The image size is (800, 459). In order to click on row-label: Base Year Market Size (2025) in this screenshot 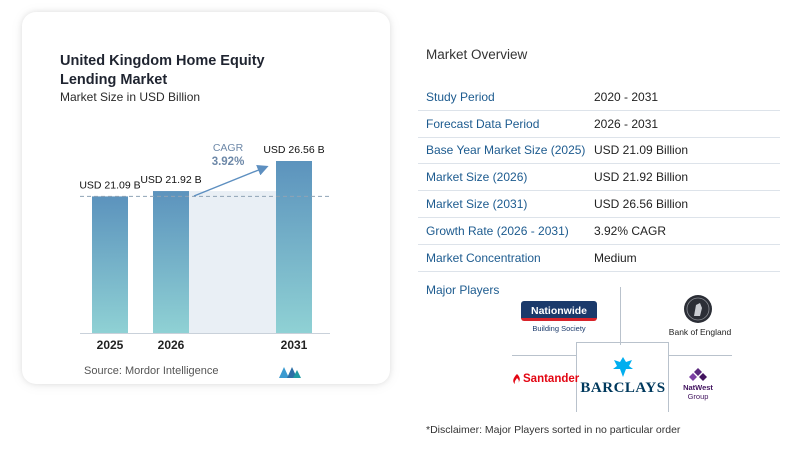, I will do `click(506, 150)`.